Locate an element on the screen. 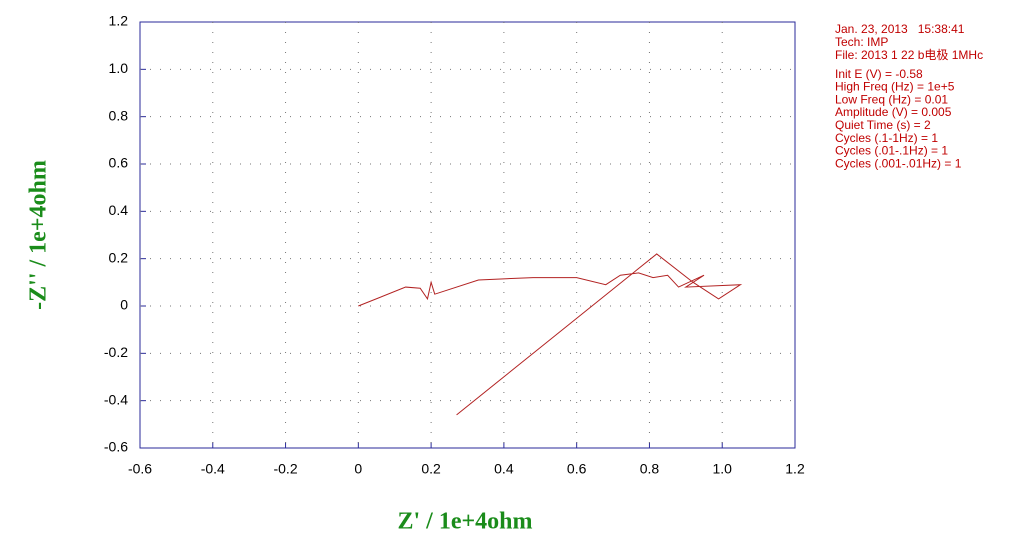  x-tick-label: 0.2 is located at coordinates (431, 469).